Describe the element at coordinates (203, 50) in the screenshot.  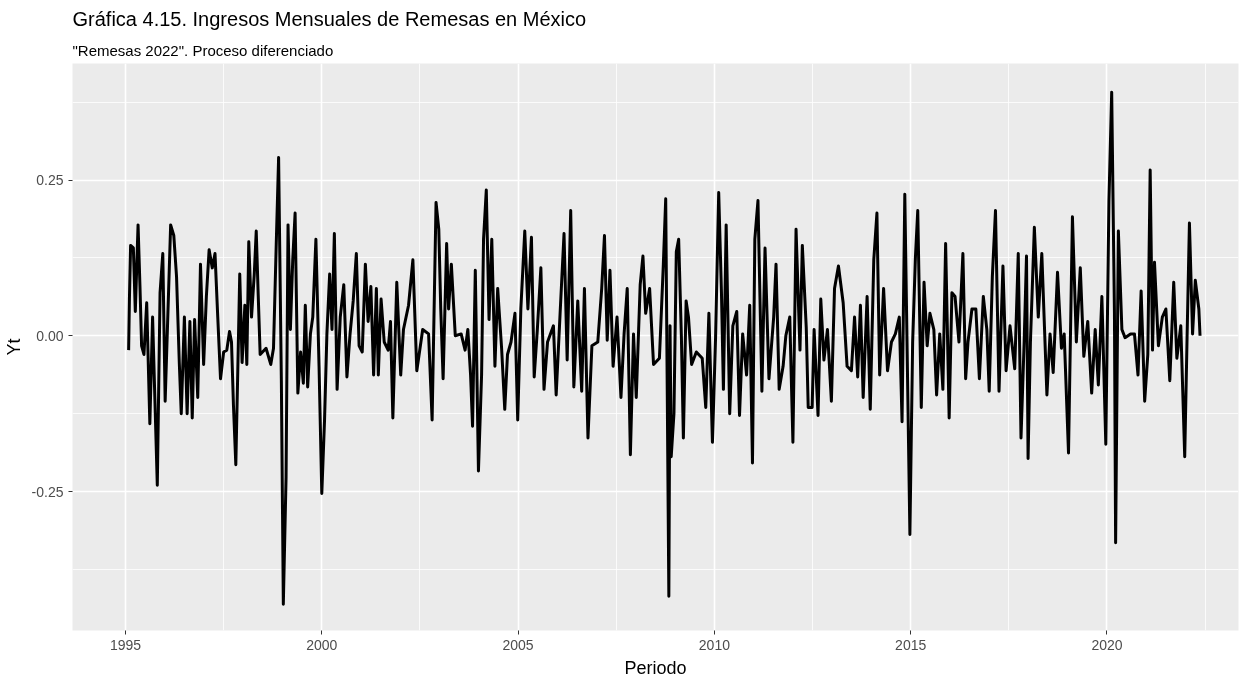
I see `chart-subtitle: "Remesas 2022". Proceso diferenciado` at that location.